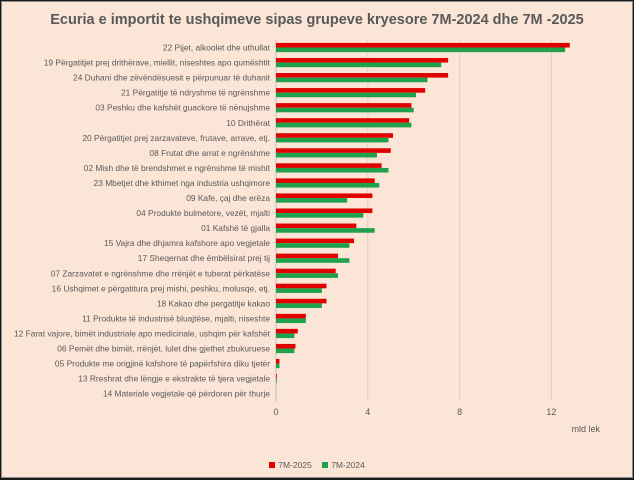 This screenshot has width=634, height=480. What do you see at coordinates (348, 465) in the screenshot?
I see `legend-label-2024: 7M-2024` at bounding box center [348, 465].